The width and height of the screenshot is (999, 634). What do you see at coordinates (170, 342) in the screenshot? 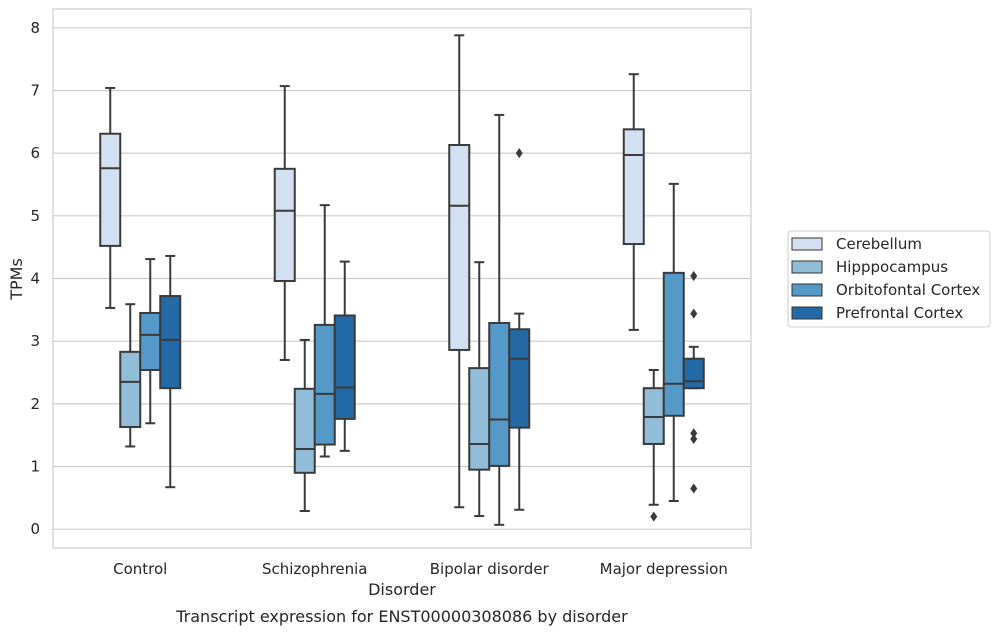
I see `box-0-3-box` at bounding box center [170, 342].